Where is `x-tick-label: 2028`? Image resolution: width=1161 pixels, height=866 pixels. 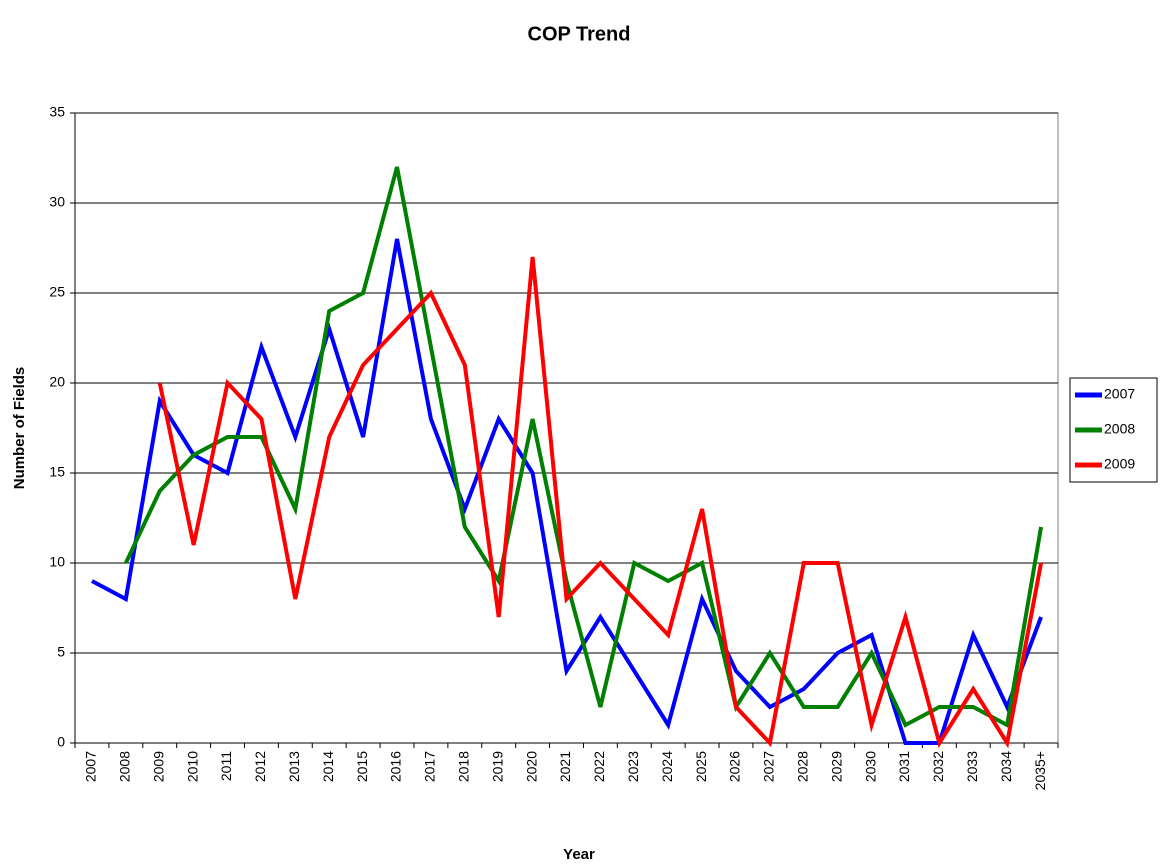
x-tick-label: 2028 is located at coordinates (802, 766).